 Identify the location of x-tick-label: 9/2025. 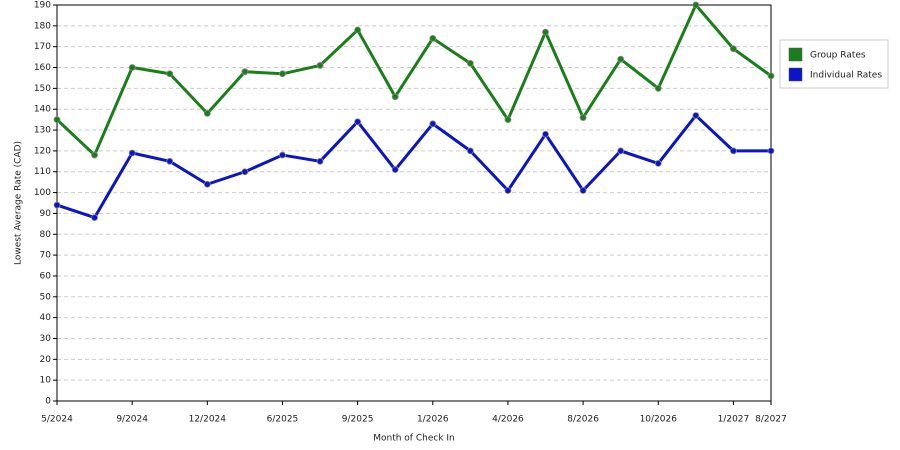
(358, 420).